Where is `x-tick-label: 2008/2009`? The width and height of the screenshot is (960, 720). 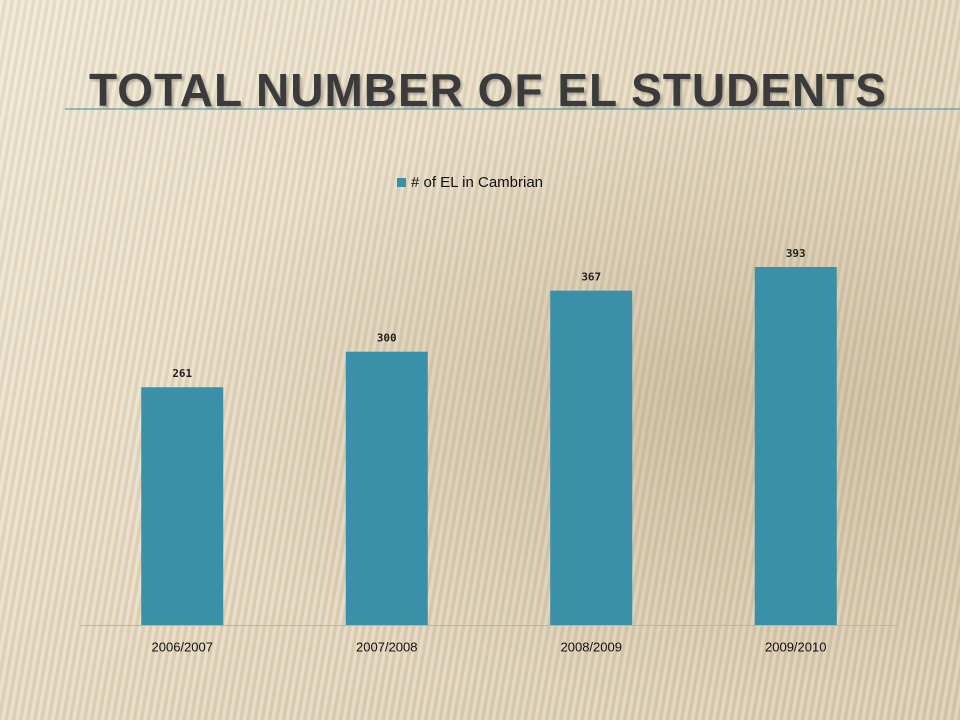
x-tick-label: 2008/2009 is located at coordinates (591, 646).